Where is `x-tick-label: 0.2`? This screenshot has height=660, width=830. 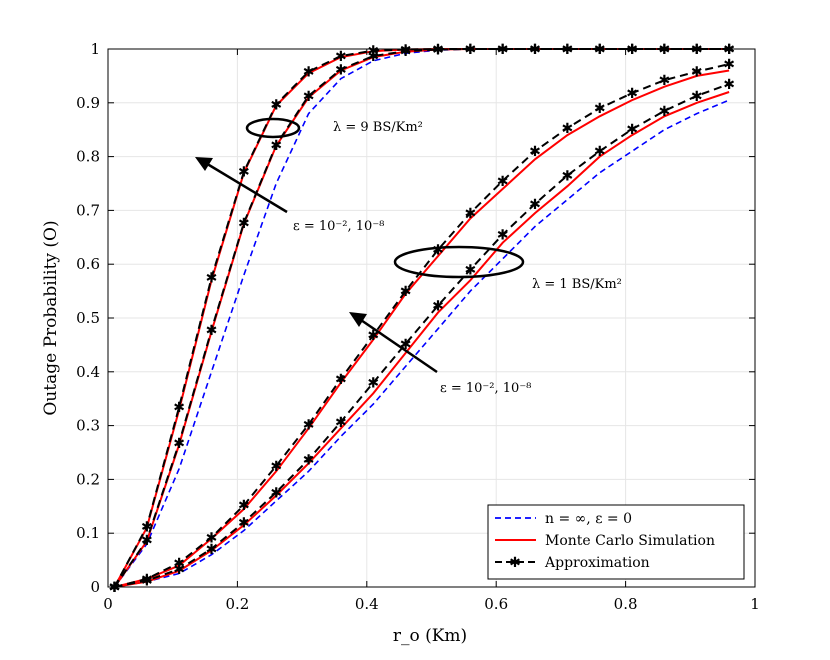 x-tick-label: 0.2 is located at coordinates (237, 604).